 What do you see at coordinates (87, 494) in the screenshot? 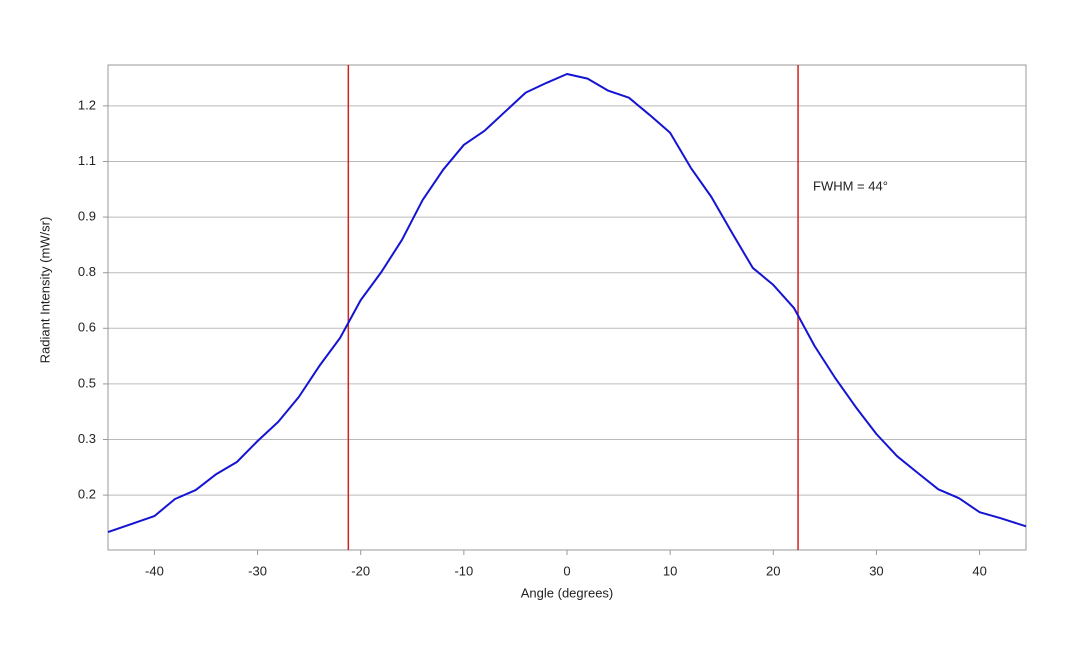
I see `y-tick-label: 0.2` at bounding box center [87, 494].